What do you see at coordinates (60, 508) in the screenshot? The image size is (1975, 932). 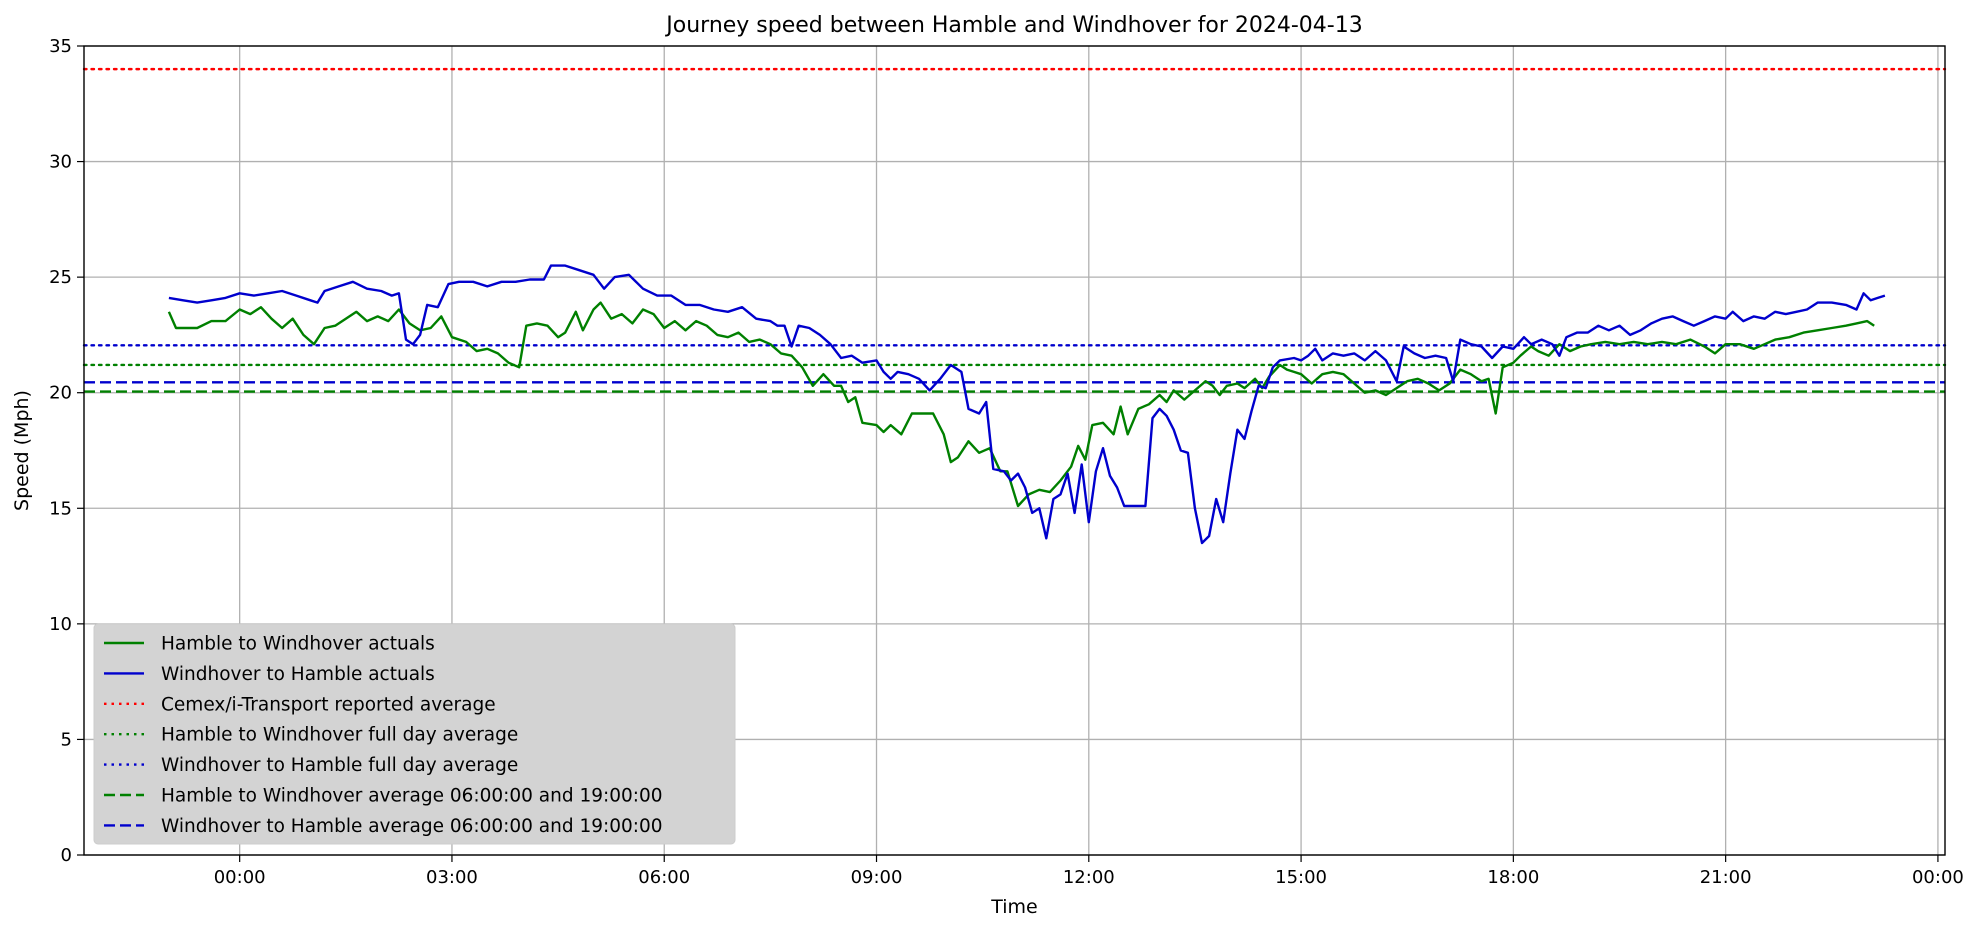 I see `y-tick-label: 15` at bounding box center [60, 508].